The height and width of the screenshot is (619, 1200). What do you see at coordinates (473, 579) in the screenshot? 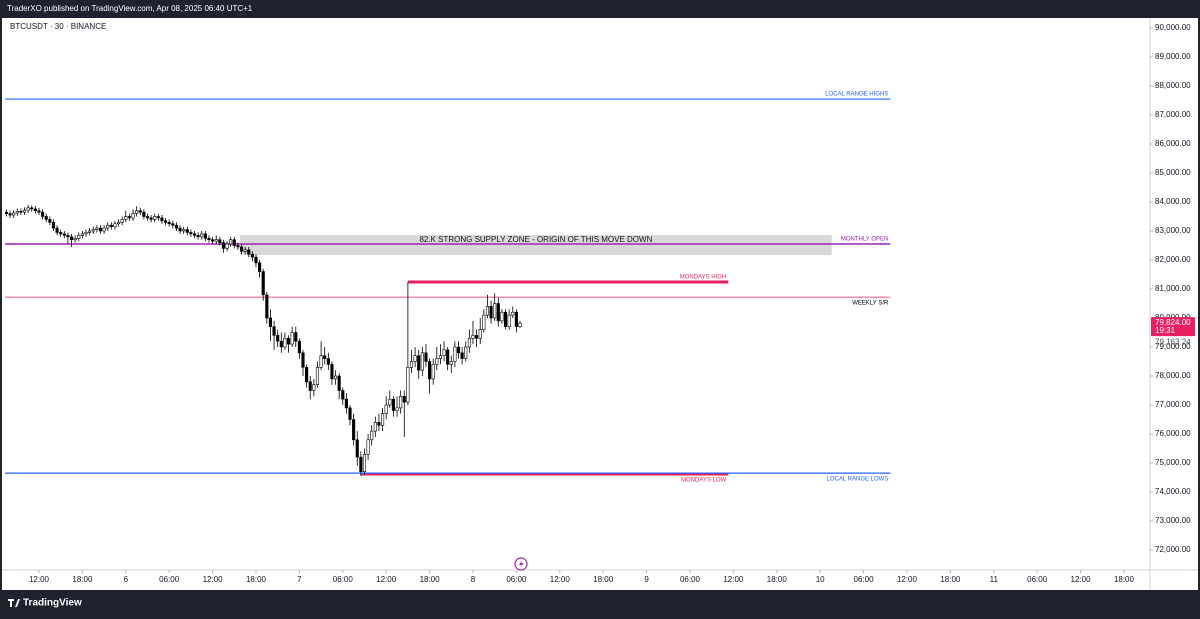
I see `x-tick-label: 8` at bounding box center [473, 579].